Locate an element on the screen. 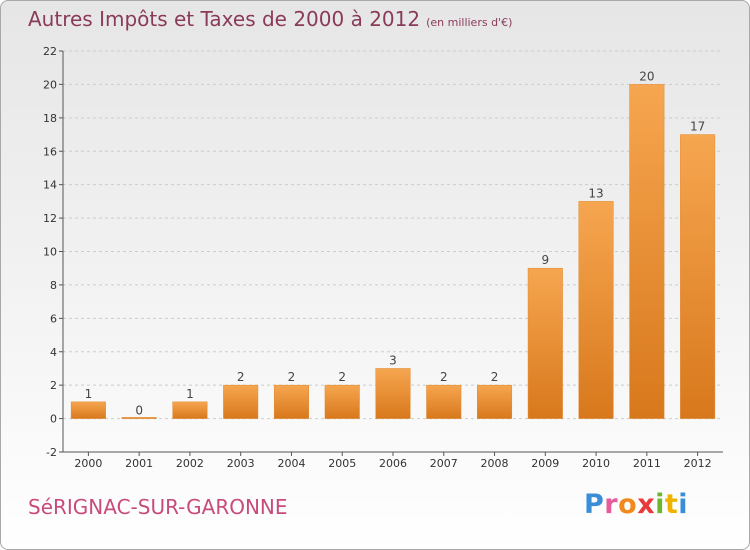 Image resolution: width=750 pixels, height=550 pixels. data-label: 0 is located at coordinates (139, 411).